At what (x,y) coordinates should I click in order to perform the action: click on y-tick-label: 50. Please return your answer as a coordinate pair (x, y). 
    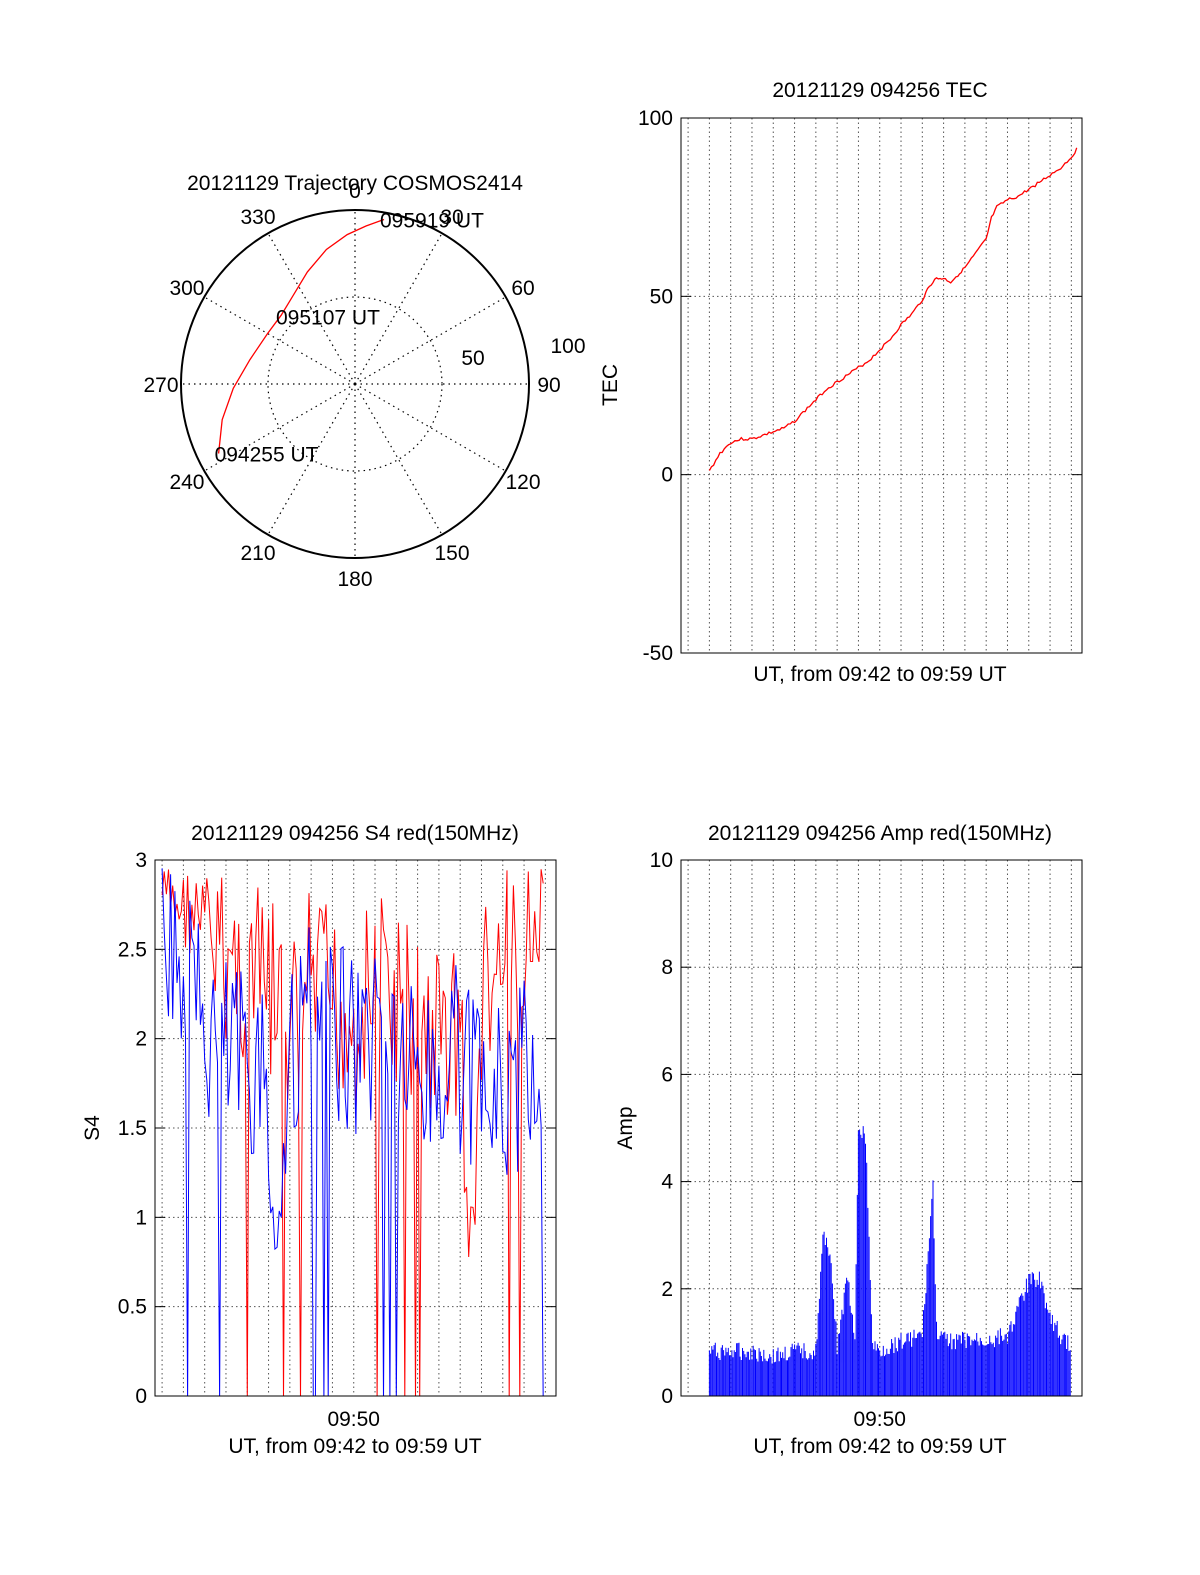
    Looking at the image, I should click on (661, 296).